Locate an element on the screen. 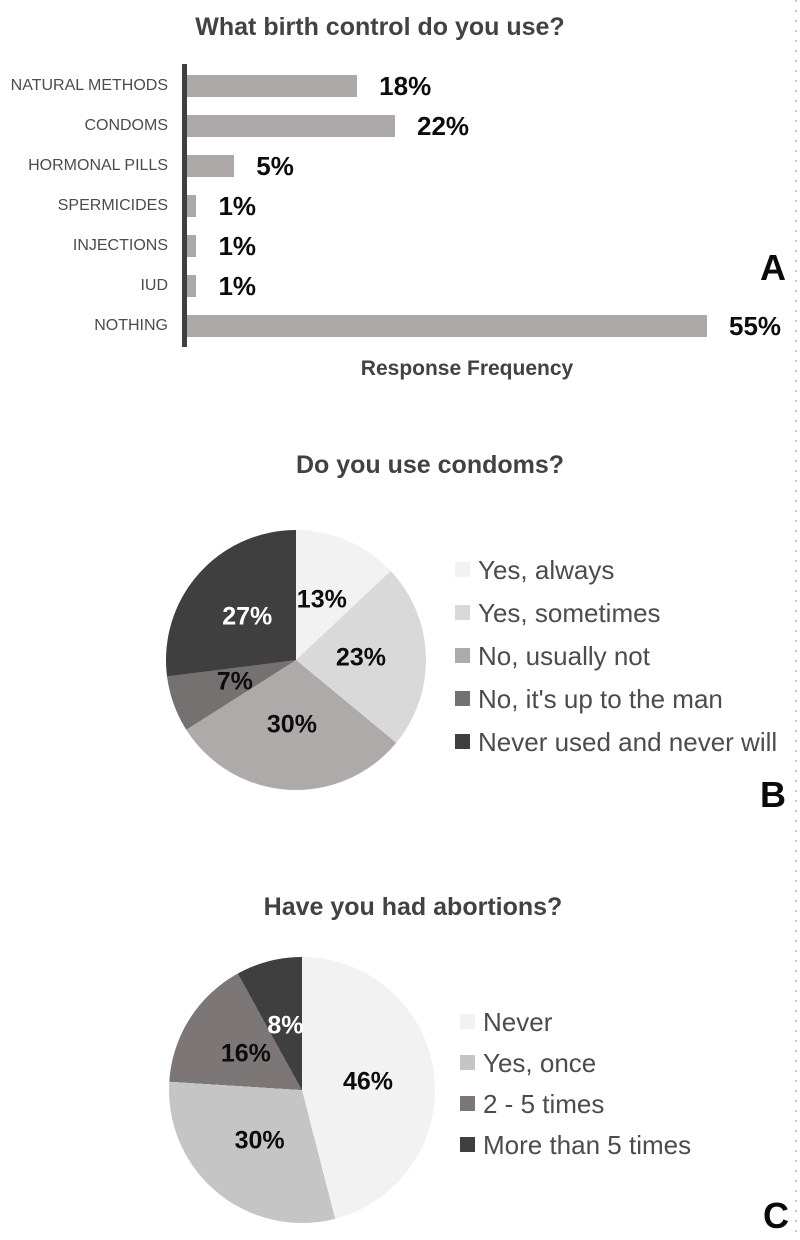  legend-item: Never is located at coordinates (575, 1021).